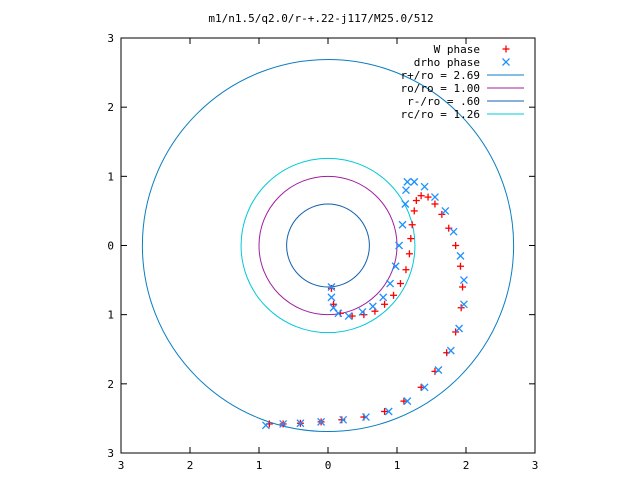 The width and height of the screenshot is (640, 480). I want to click on legend-label: ro/ro = 1.00, so click(440, 88).